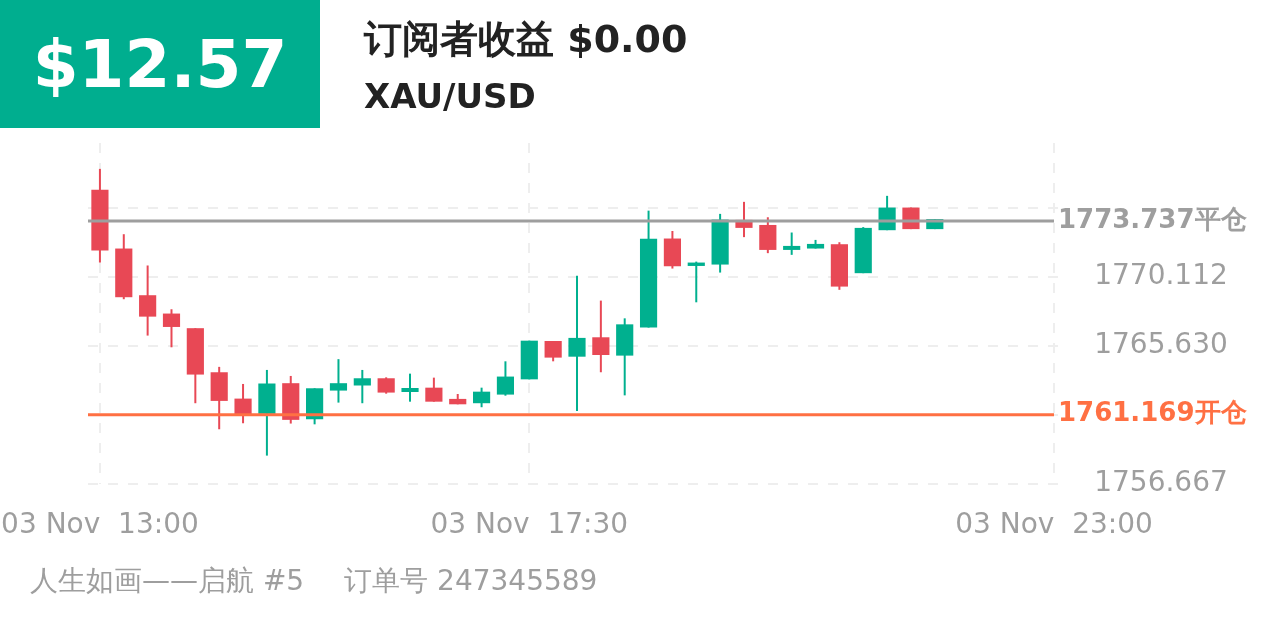  Describe the element at coordinates (1161, 482) in the screenshot. I see `y-tick-label: 1756.667` at that location.